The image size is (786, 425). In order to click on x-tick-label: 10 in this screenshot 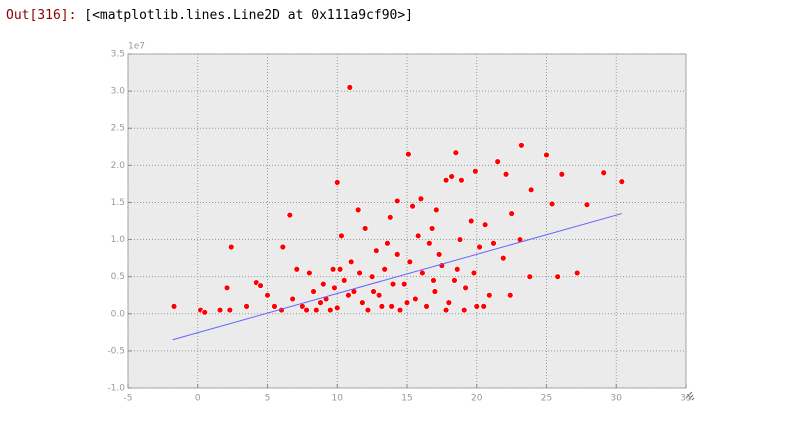, I will do `click(338, 399)`.